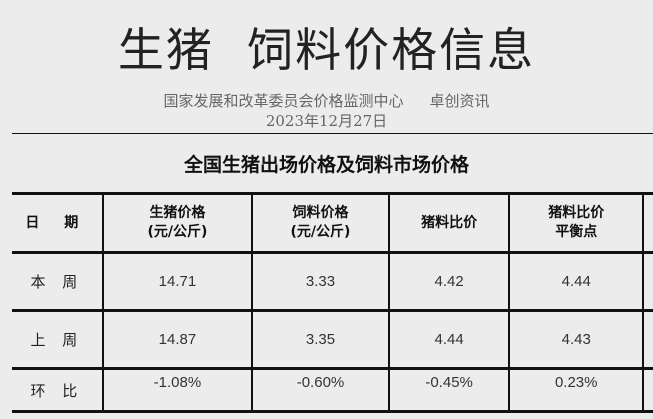 The width and height of the screenshot is (653, 419). Describe the element at coordinates (326, 121) in the screenshot. I see `publish-date: 2023年12月27日` at that location.